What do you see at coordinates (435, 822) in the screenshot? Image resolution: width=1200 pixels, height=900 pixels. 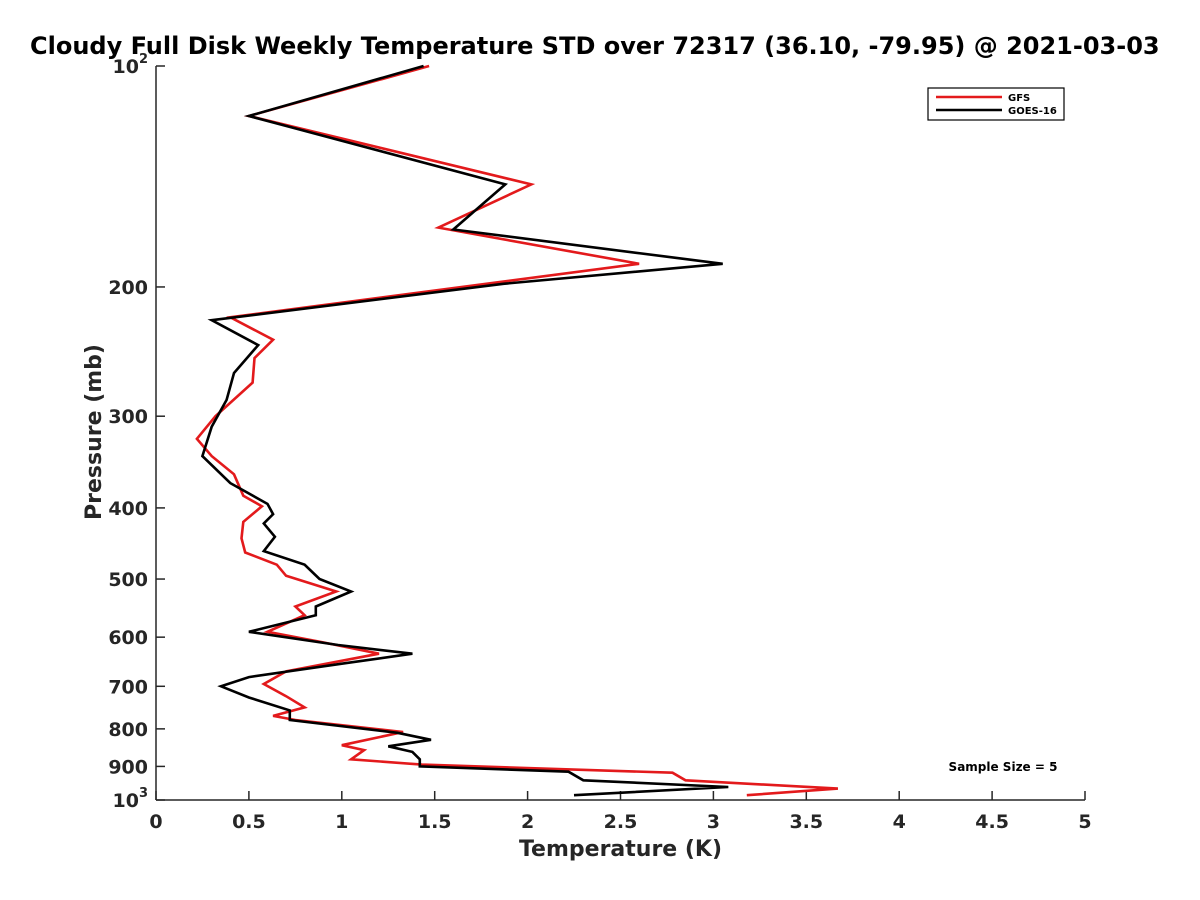 I see `x-tick-label: 1.5` at bounding box center [435, 822].